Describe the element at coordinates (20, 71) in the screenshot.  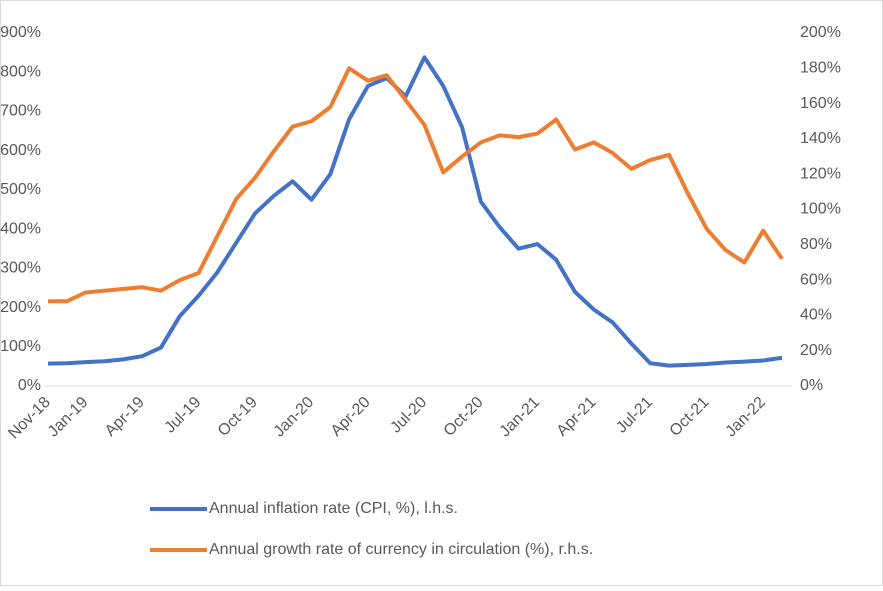
I see `y-tick-label: 800%` at that location.